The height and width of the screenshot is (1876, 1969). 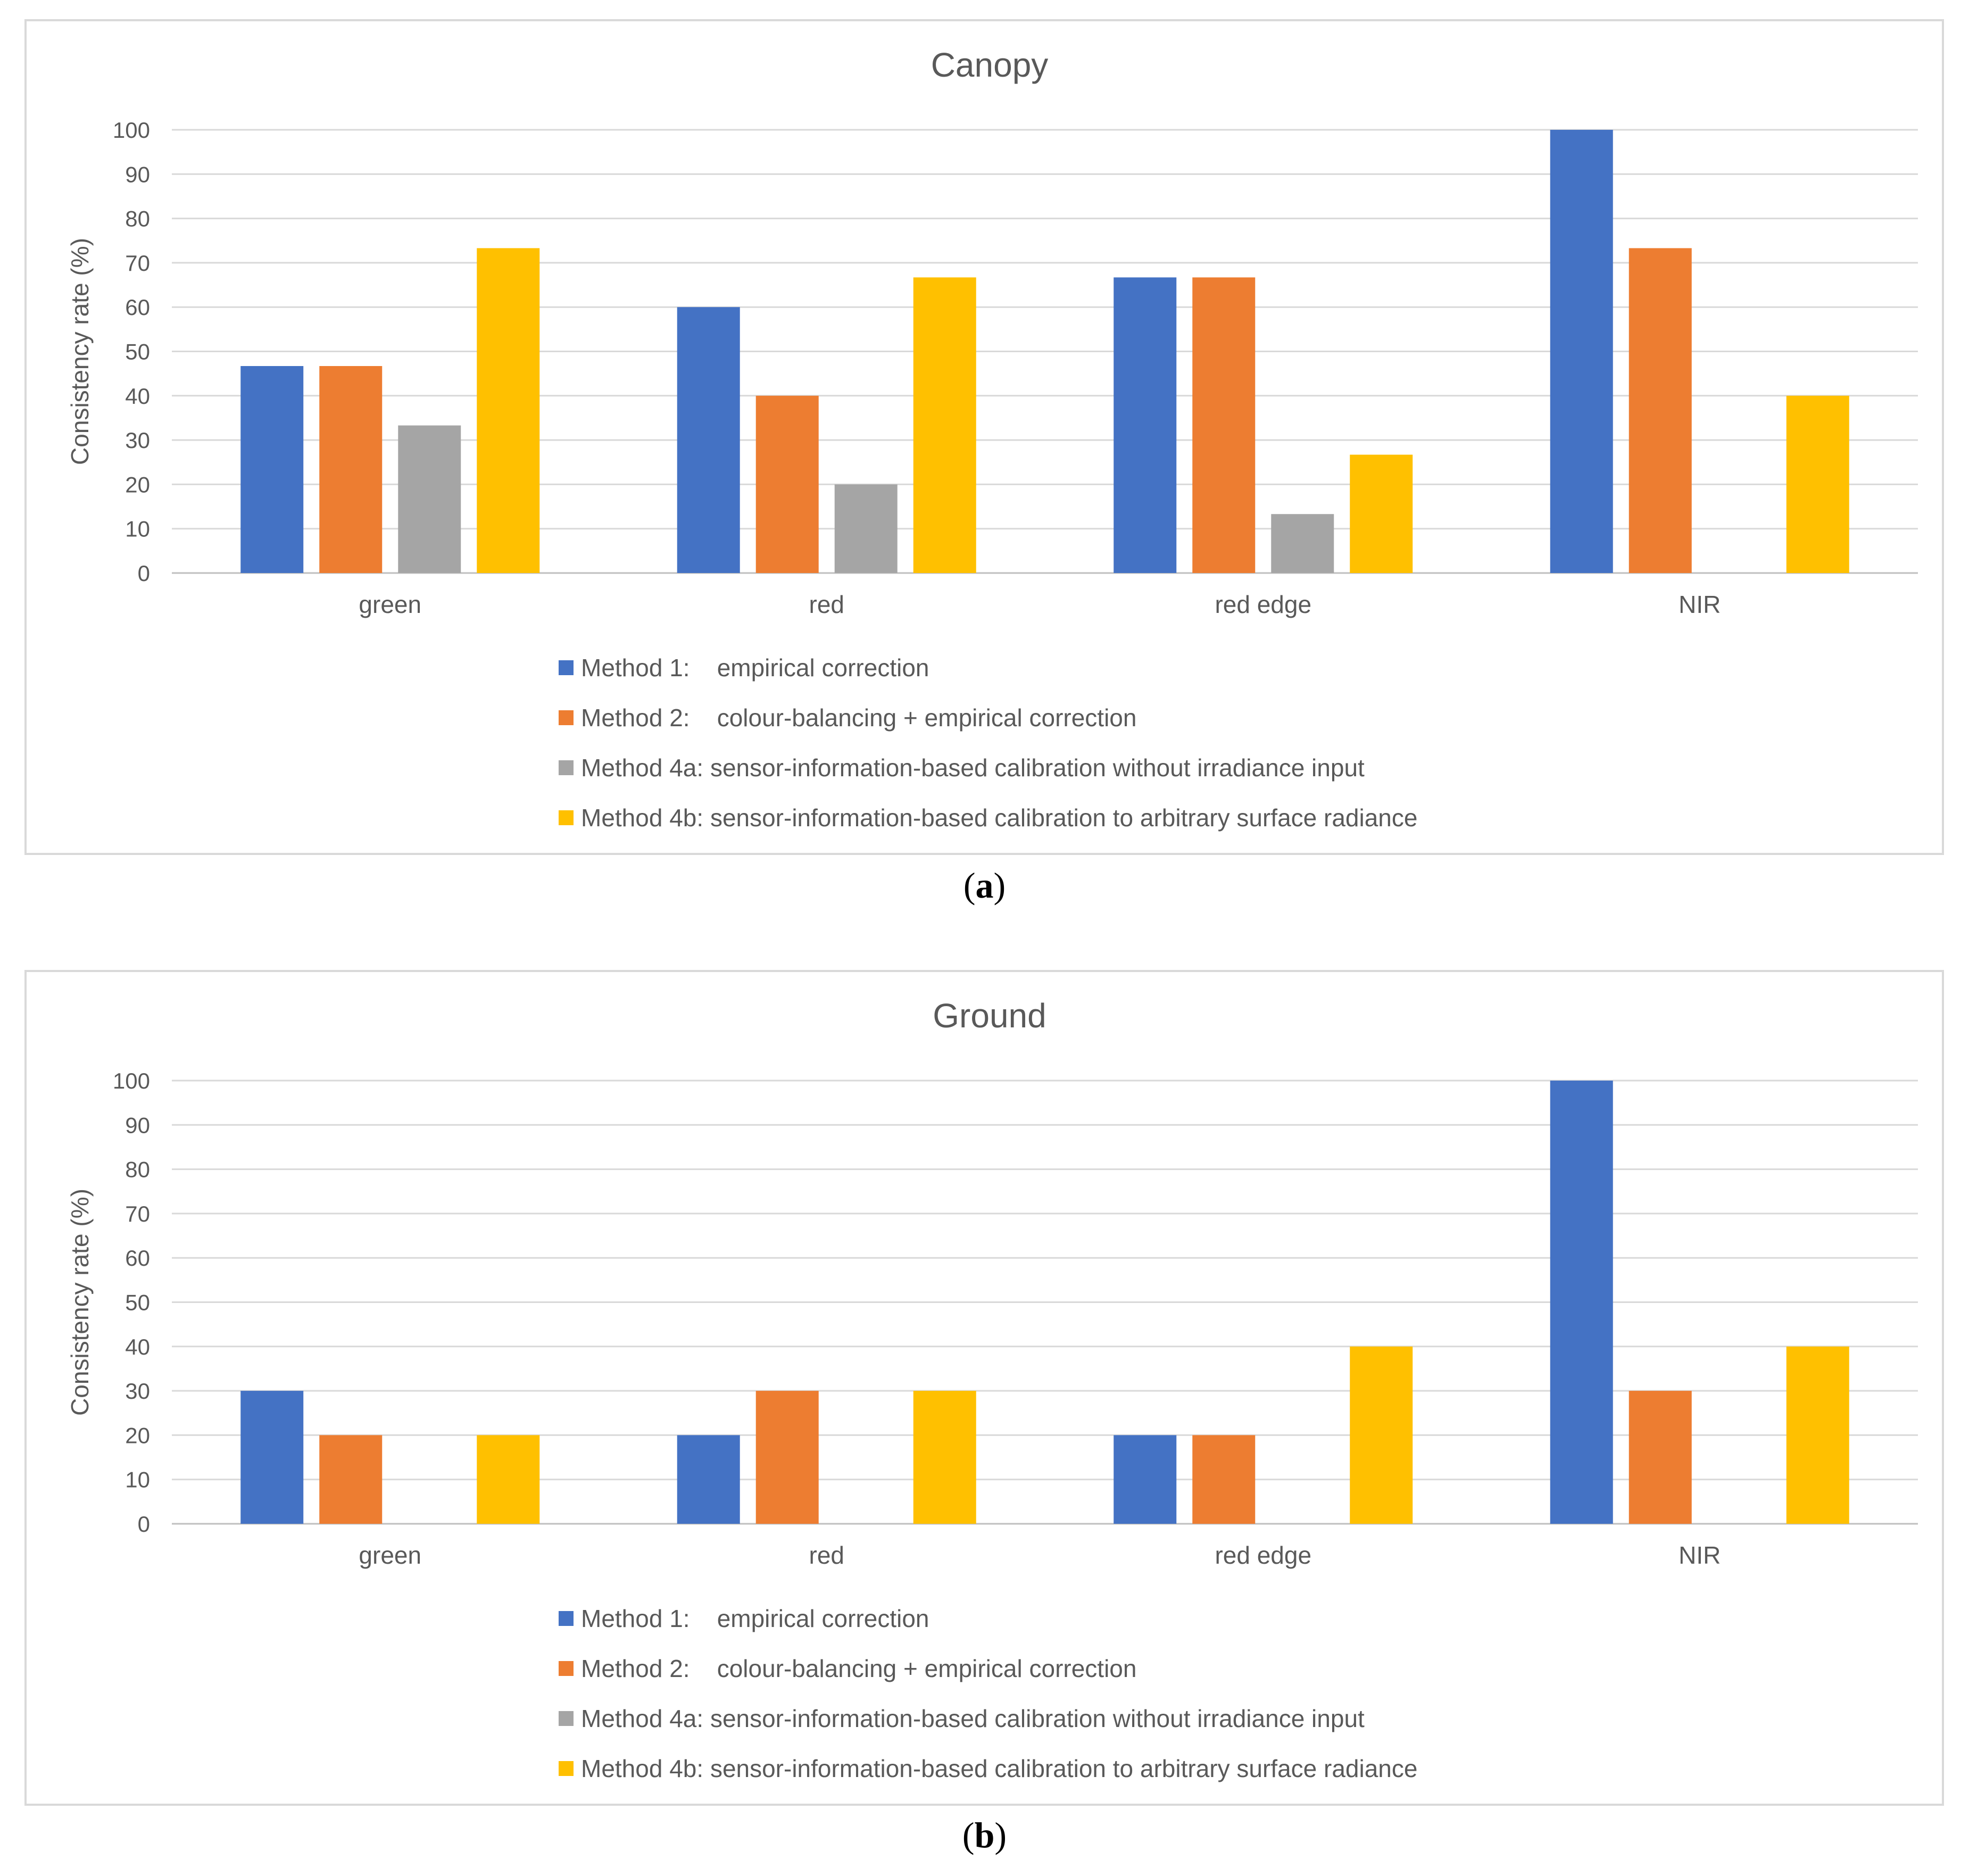 I want to click on canopy-y-tick-label-70: 70, so click(x=137, y=263).